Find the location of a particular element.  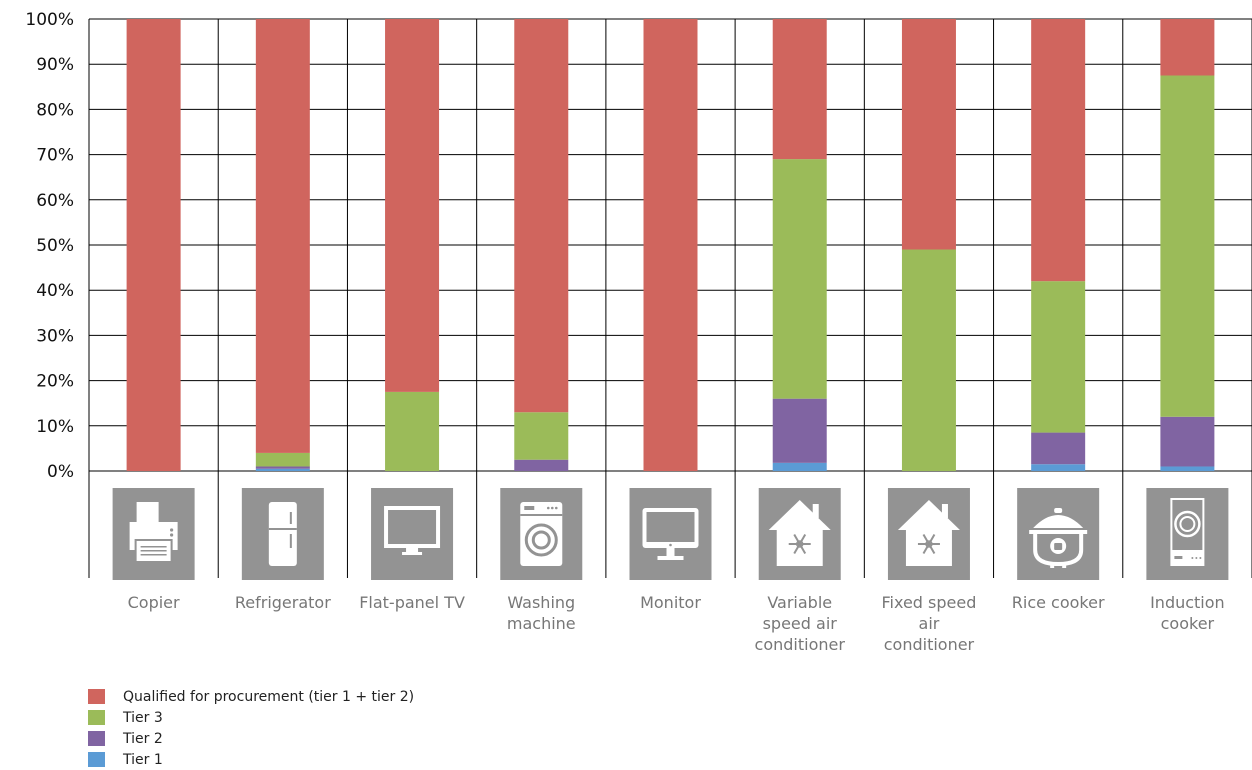

y-tick-label: 50% is located at coordinates (55, 246).